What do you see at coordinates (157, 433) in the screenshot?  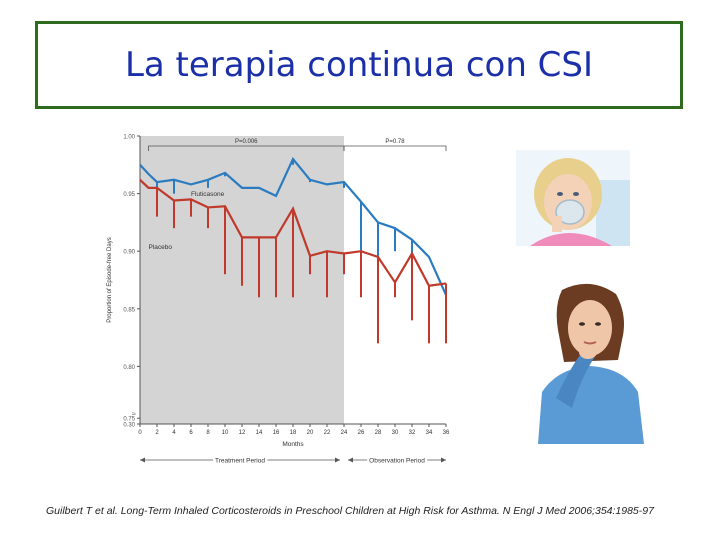 I see `x-tick-label: 2` at bounding box center [157, 433].